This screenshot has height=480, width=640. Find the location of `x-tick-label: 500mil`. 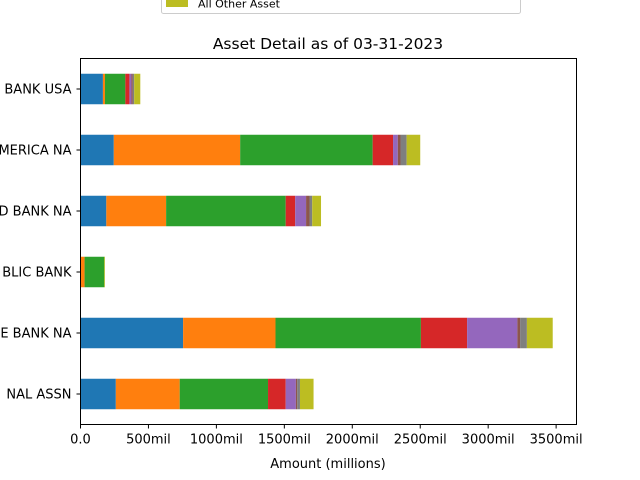

x-tick-label: 500mil is located at coordinates (148, 440).